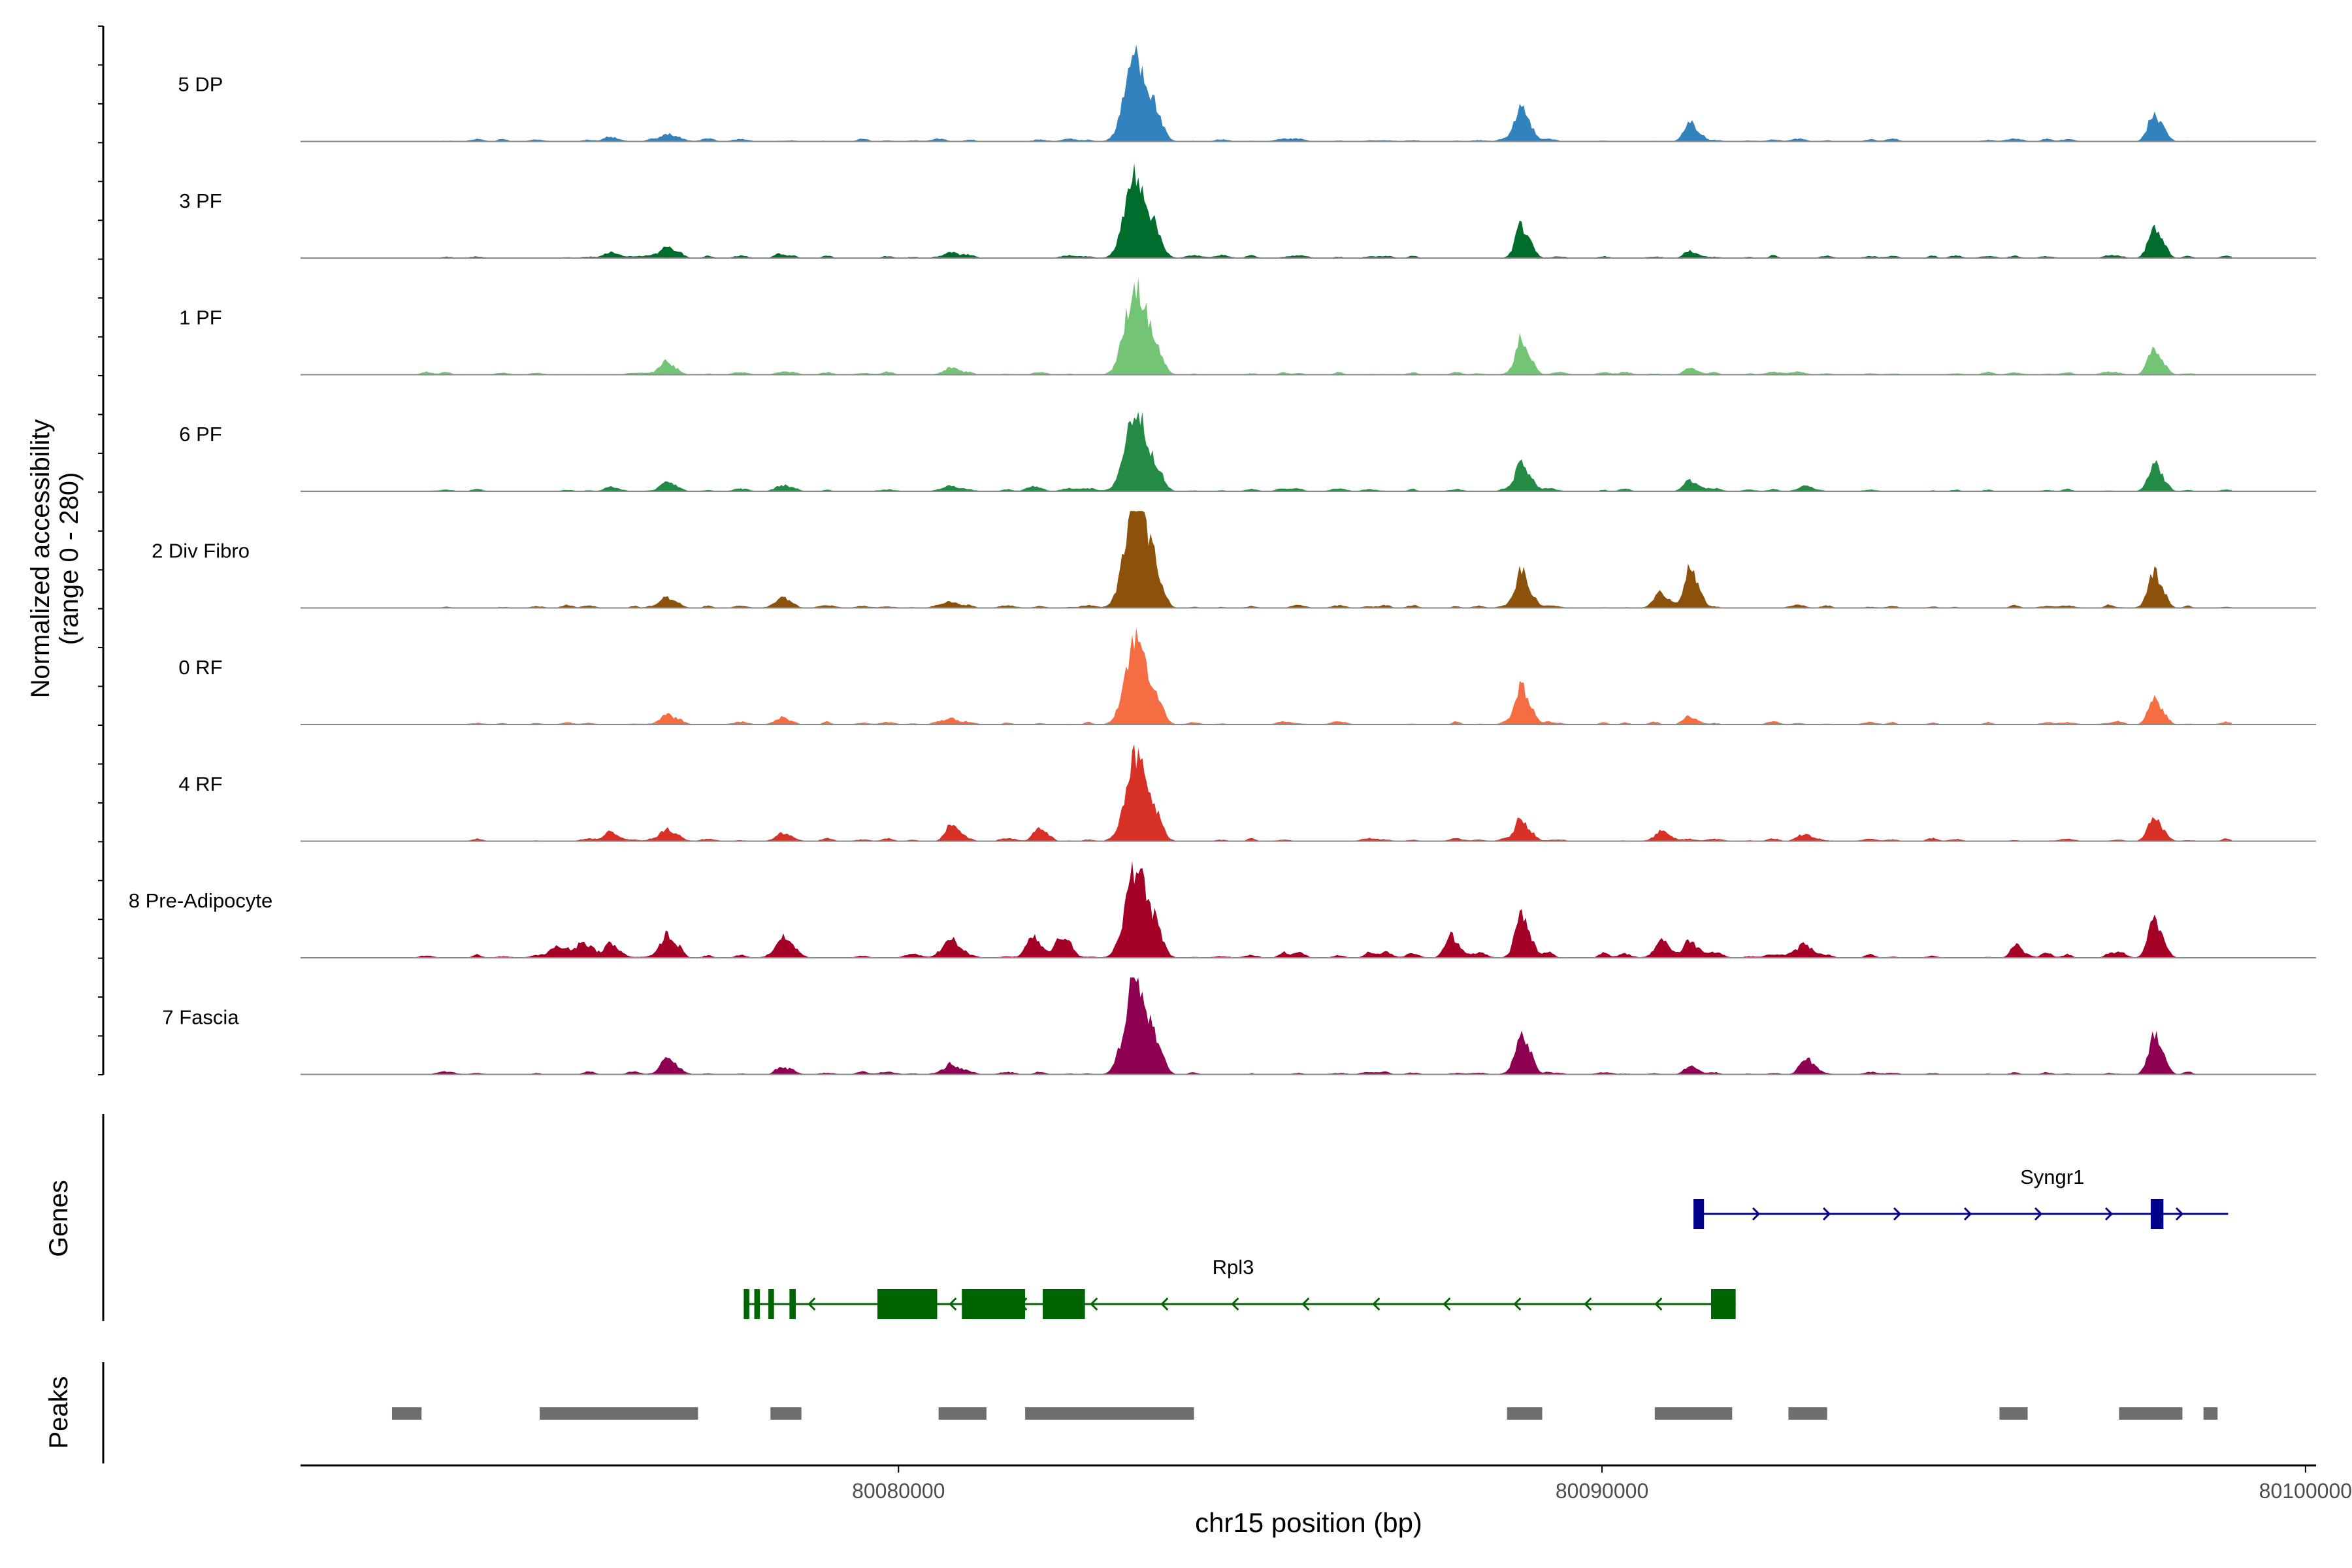  Describe the element at coordinates (200, 784) in the screenshot. I see `track-label: 4 RF` at that location.